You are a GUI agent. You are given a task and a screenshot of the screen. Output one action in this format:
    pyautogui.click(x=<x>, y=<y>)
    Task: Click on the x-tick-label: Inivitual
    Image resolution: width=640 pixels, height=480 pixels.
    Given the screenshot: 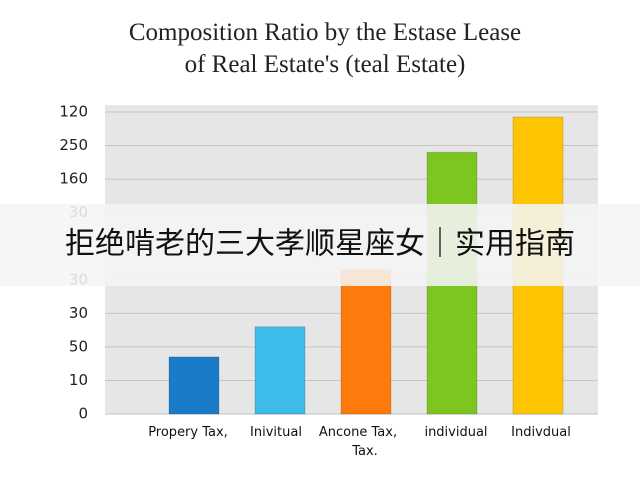 What is the action you would take?
    pyautogui.click(x=276, y=432)
    